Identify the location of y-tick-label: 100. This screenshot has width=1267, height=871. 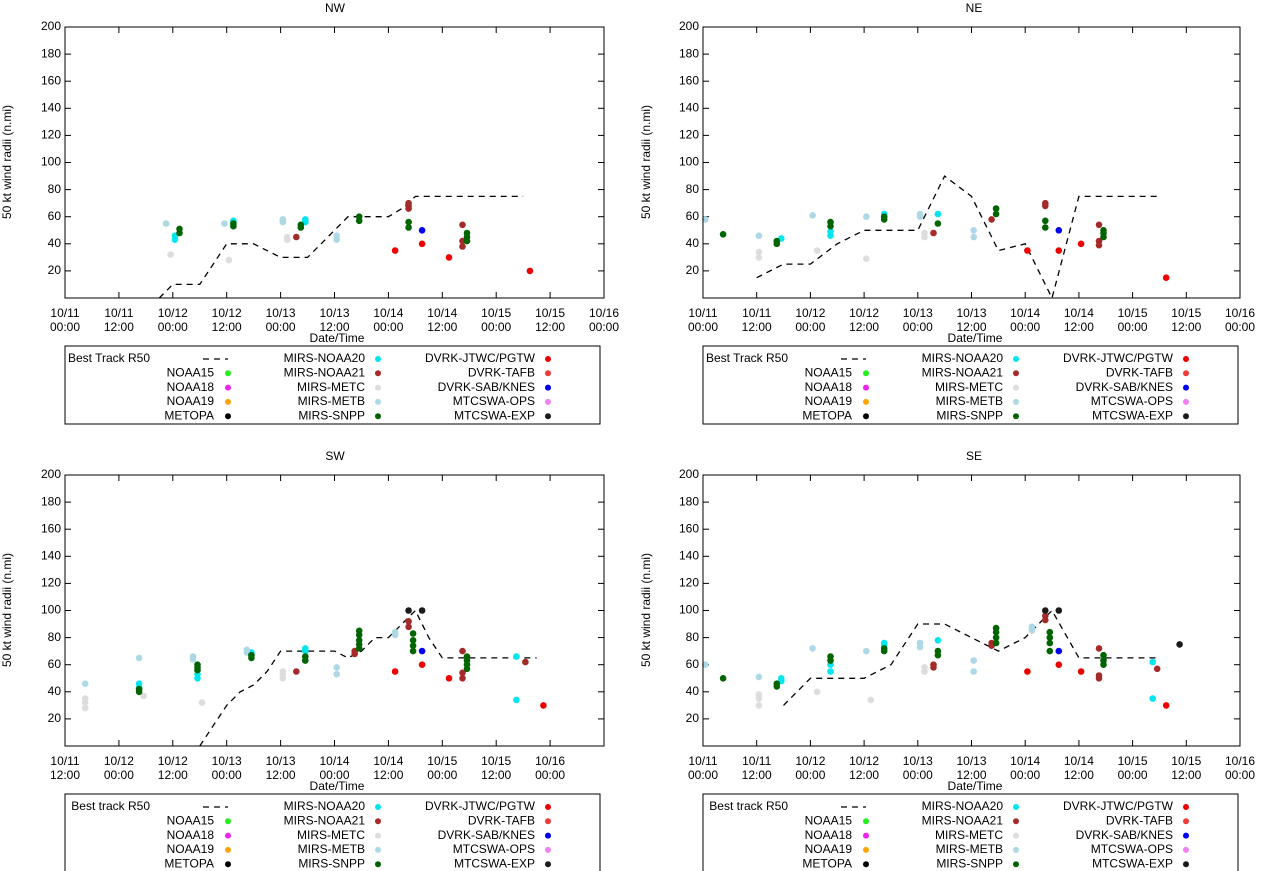
(689, 162).